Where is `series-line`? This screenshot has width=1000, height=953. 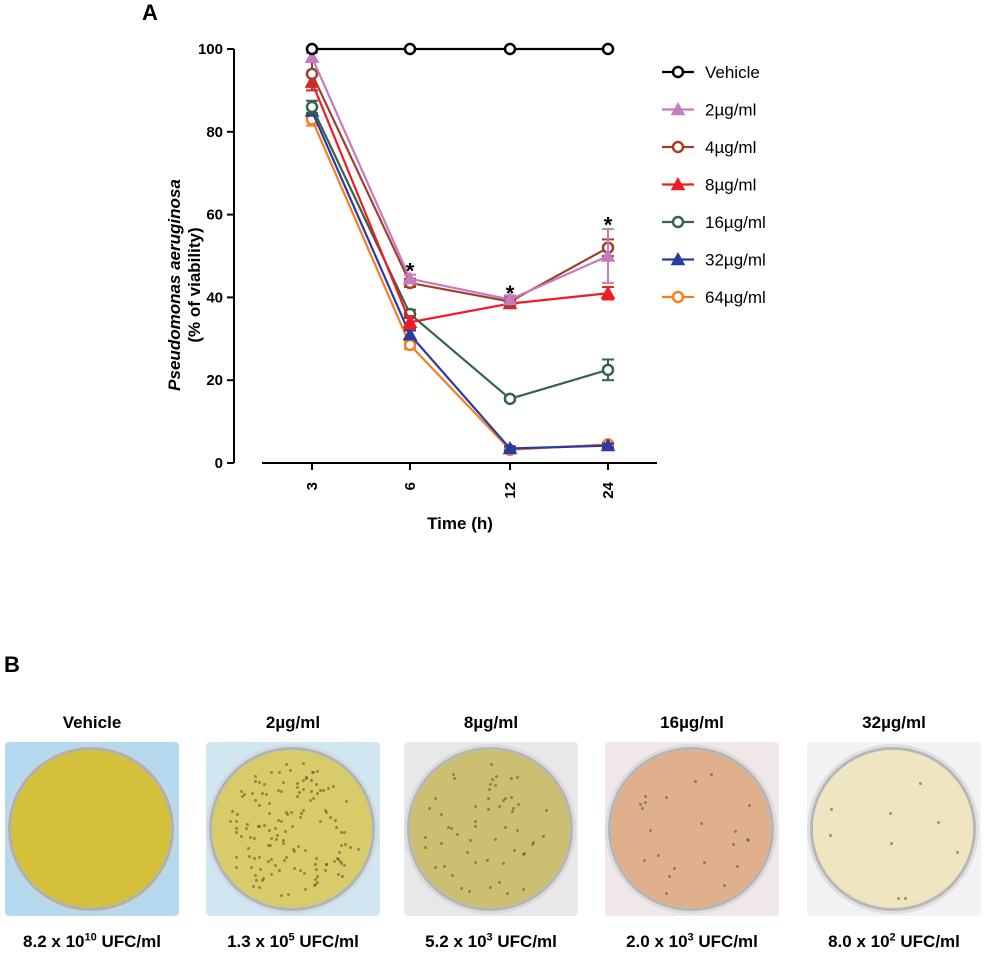 series-line is located at coordinates (460, 188).